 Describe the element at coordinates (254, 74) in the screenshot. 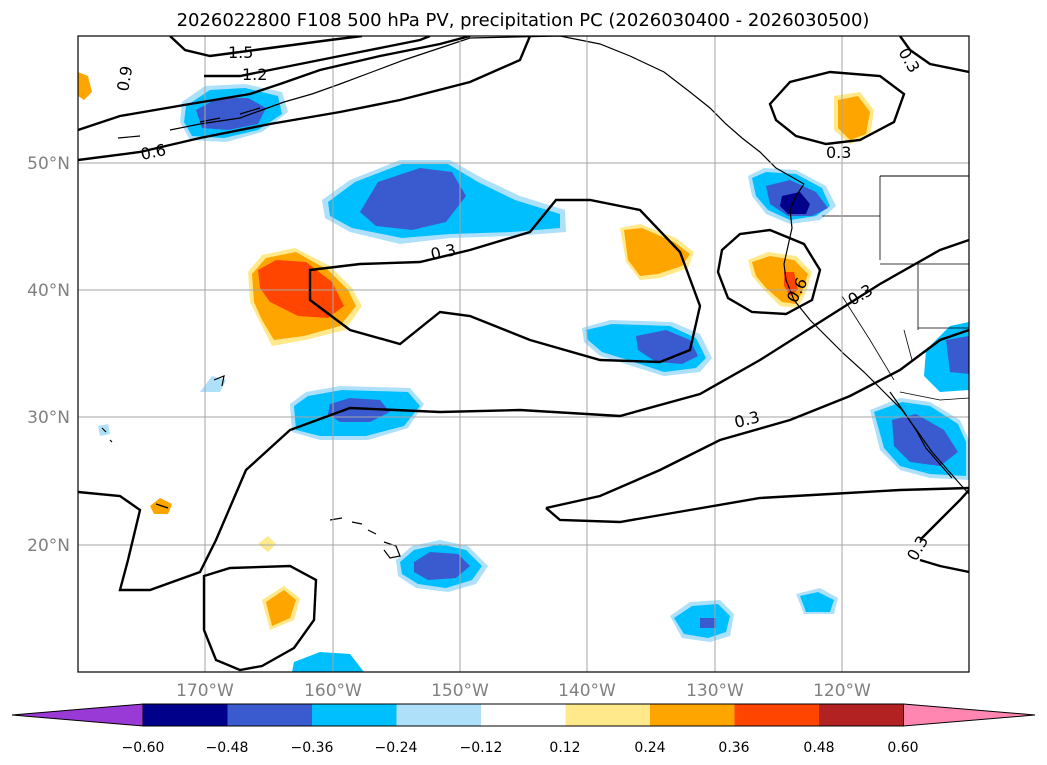

I see `contour-label: 1.2` at that location.